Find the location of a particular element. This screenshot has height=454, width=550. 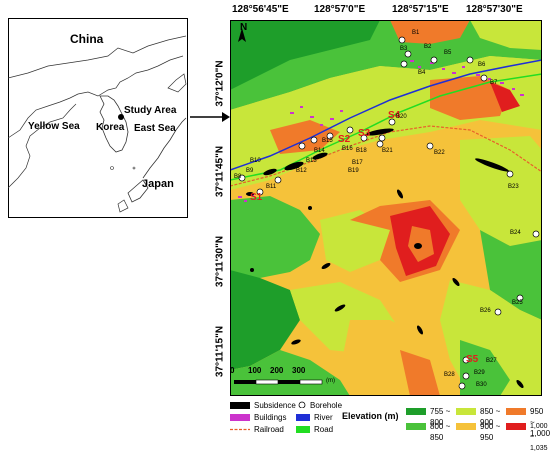

borehole-label: B16 is located at coordinates (347, 149).